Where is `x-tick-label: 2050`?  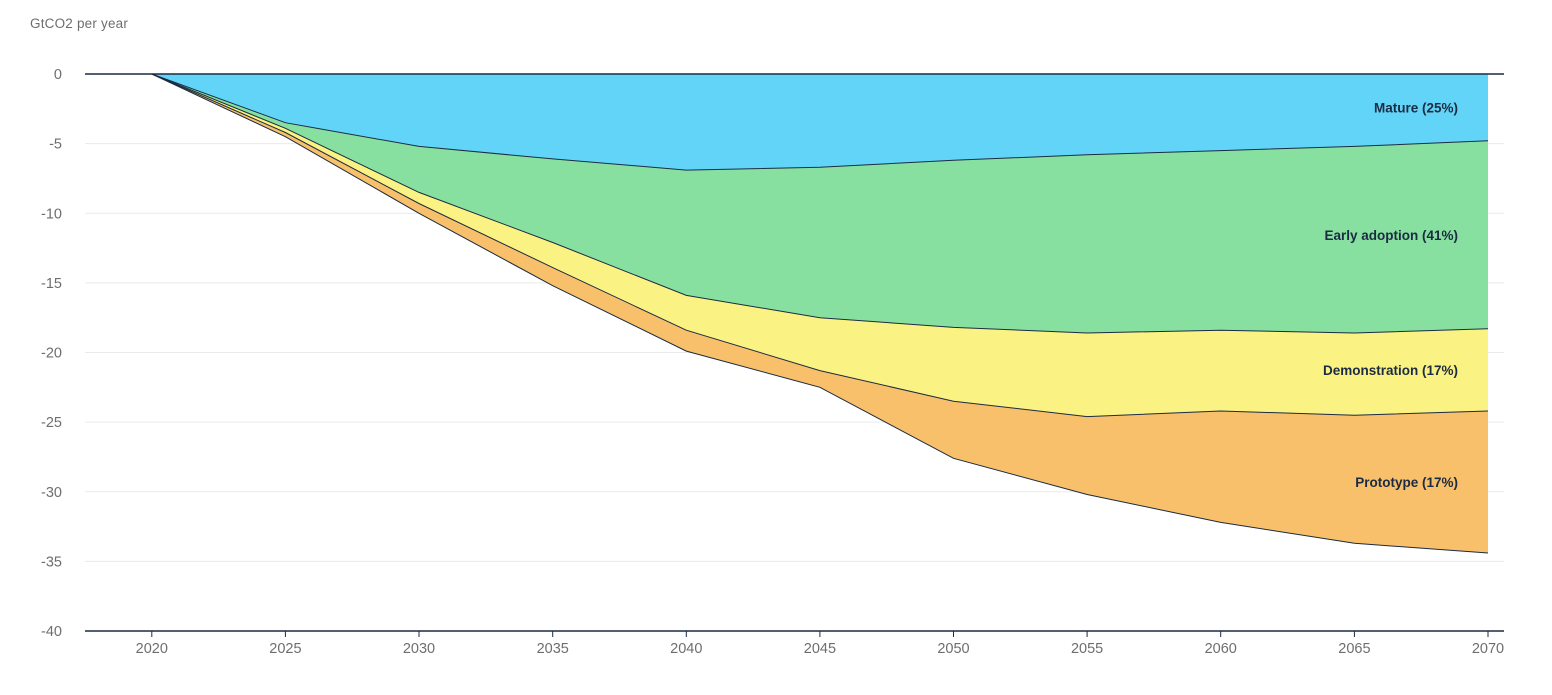 x-tick-label: 2050 is located at coordinates (953, 649).